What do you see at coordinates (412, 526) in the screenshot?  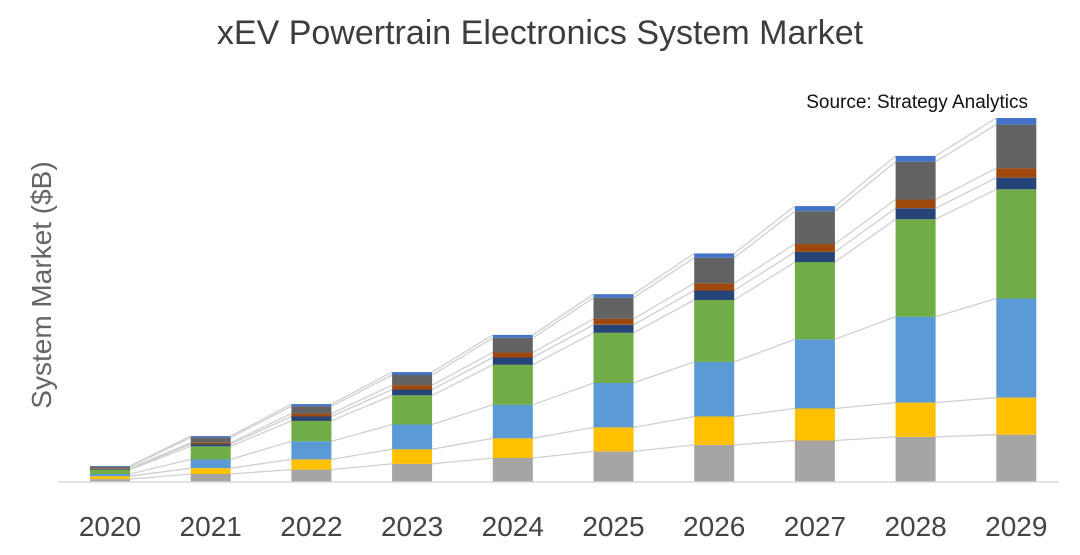 I see `x-tick-label: 2023` at bounding box center [412, 526].